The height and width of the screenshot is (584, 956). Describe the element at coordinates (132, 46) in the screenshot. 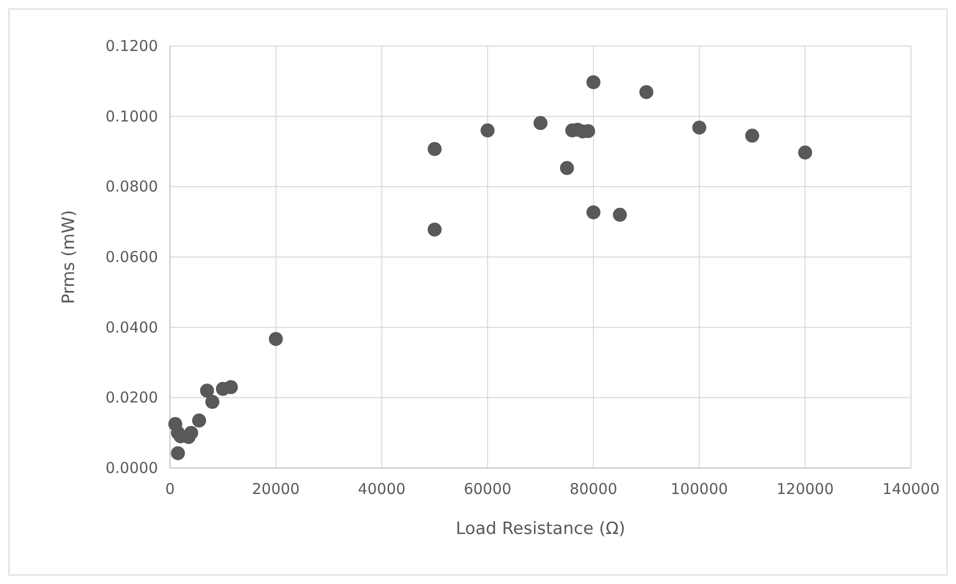

I see `y-tick-label: 0.1200` at that location.